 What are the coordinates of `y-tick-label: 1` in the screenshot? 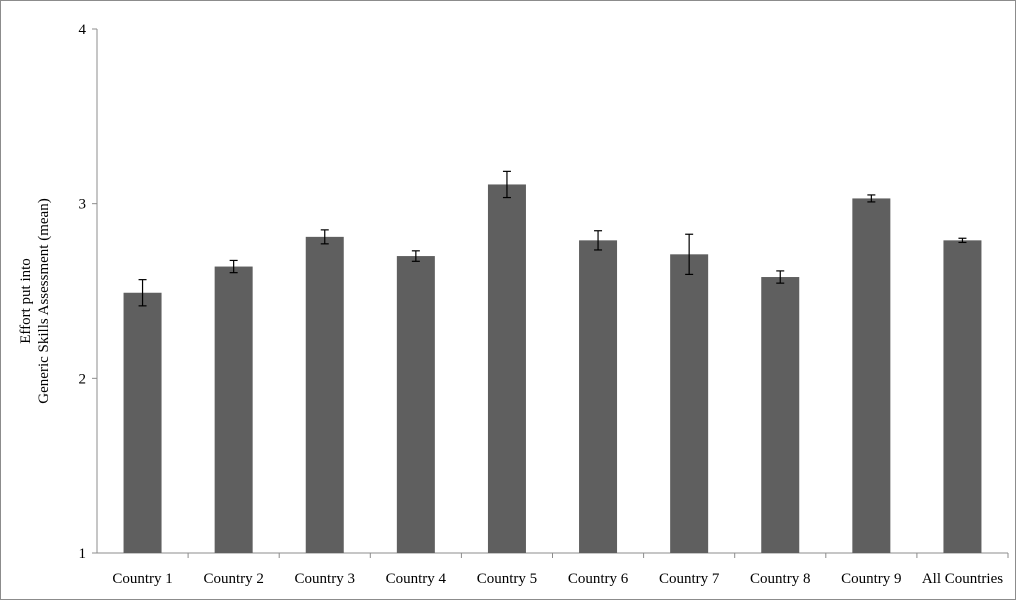 It's located at (83, 554).